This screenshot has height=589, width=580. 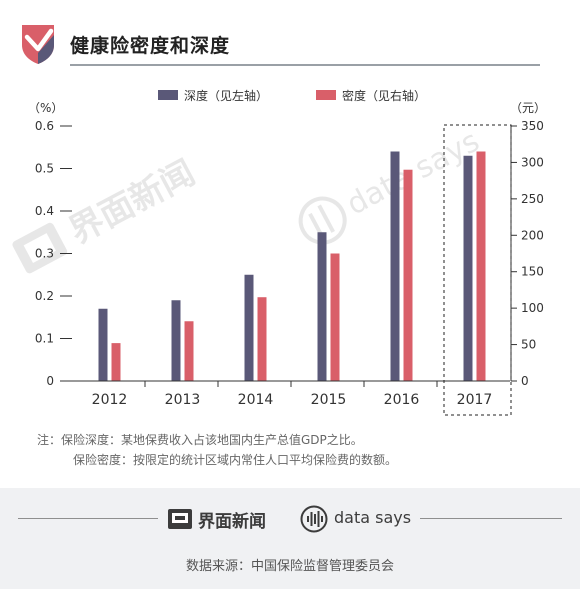 What do you see at coordinates (44, 254) in the screenshot?
I see `left-axis-tick-label: 0.3` at bounding box center [44, 254].